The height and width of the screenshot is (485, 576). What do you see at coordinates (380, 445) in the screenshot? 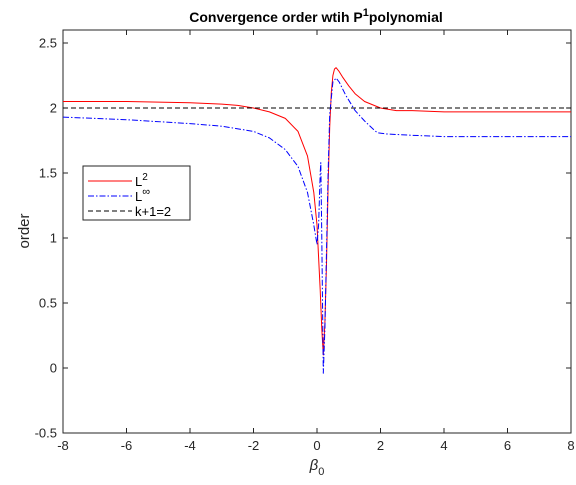
I see `x-tick-label: 2` at bounding box center [380, 445].